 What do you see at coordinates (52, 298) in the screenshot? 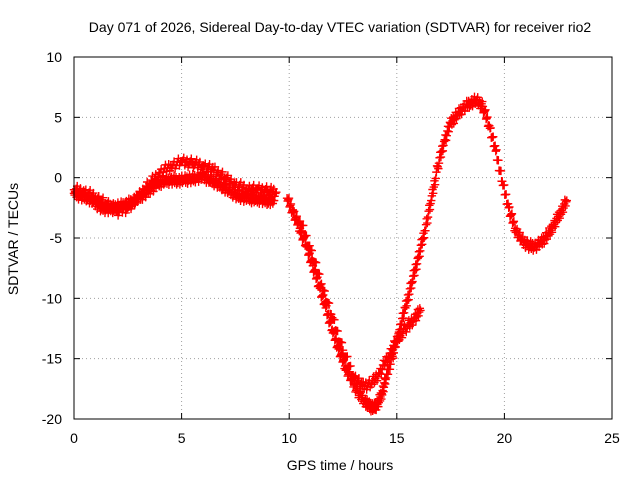
I see `y-tick-label: -10` at bounding box center [52, 298].